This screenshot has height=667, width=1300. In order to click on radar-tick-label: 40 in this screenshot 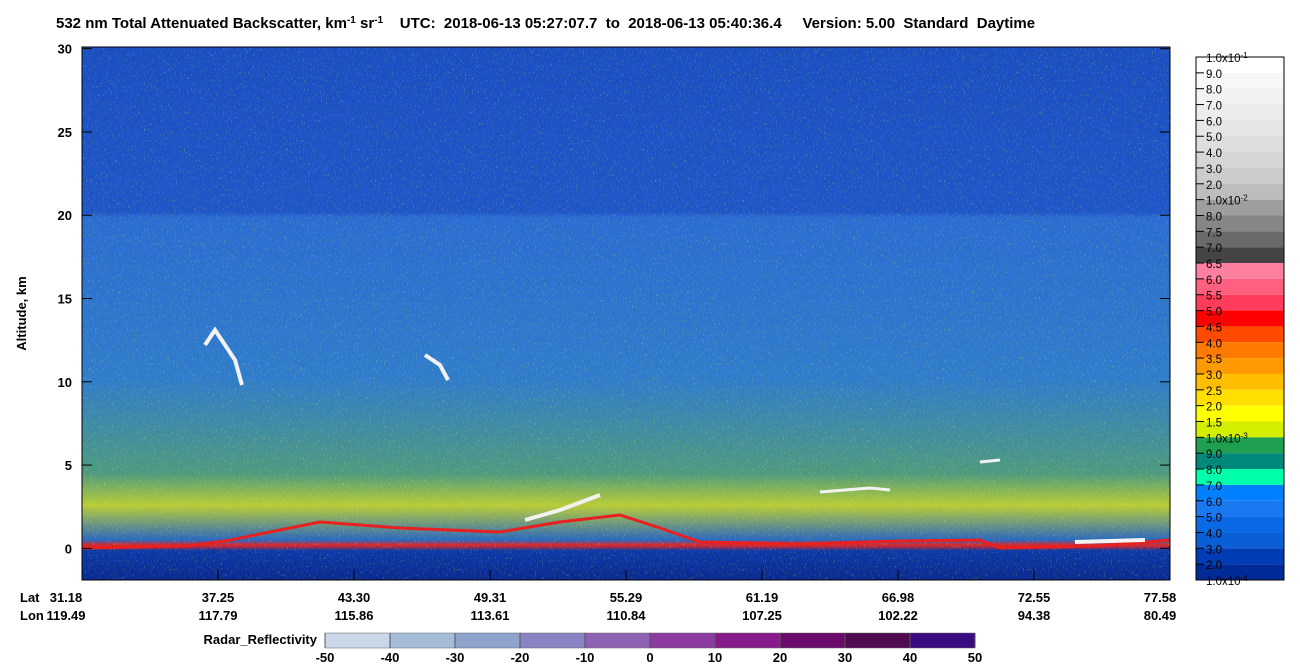, I will do `click(910, 657)`.